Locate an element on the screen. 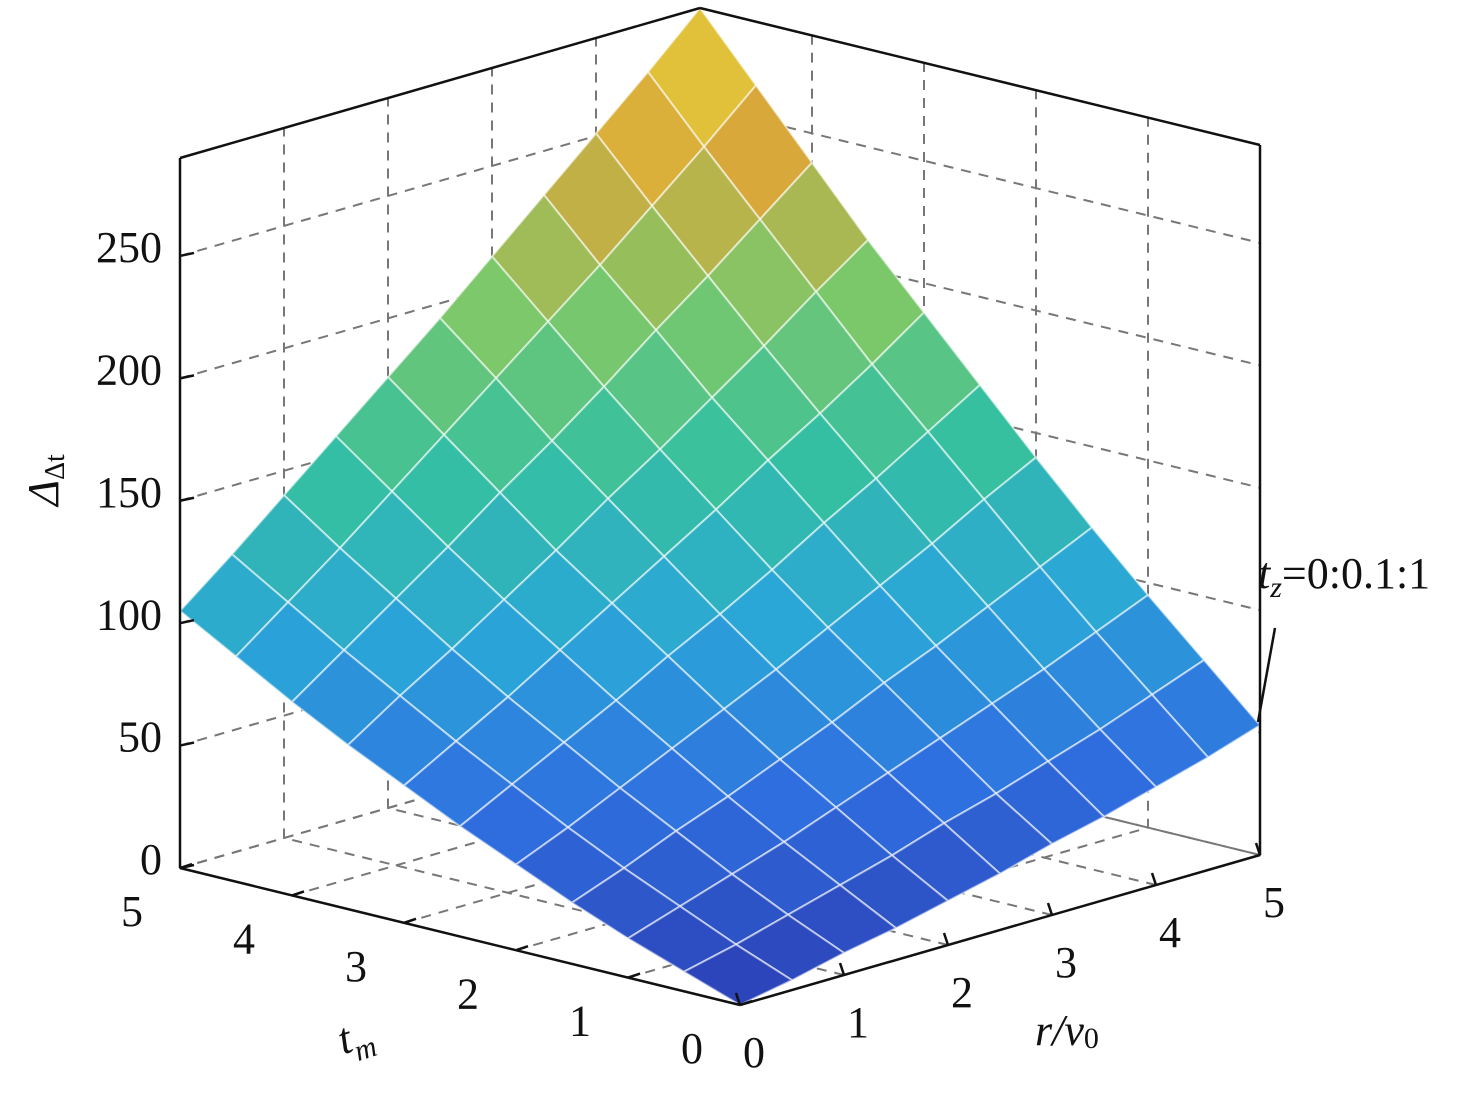  z-axis-label: ΔΔt is located at coordinates (45, 481).